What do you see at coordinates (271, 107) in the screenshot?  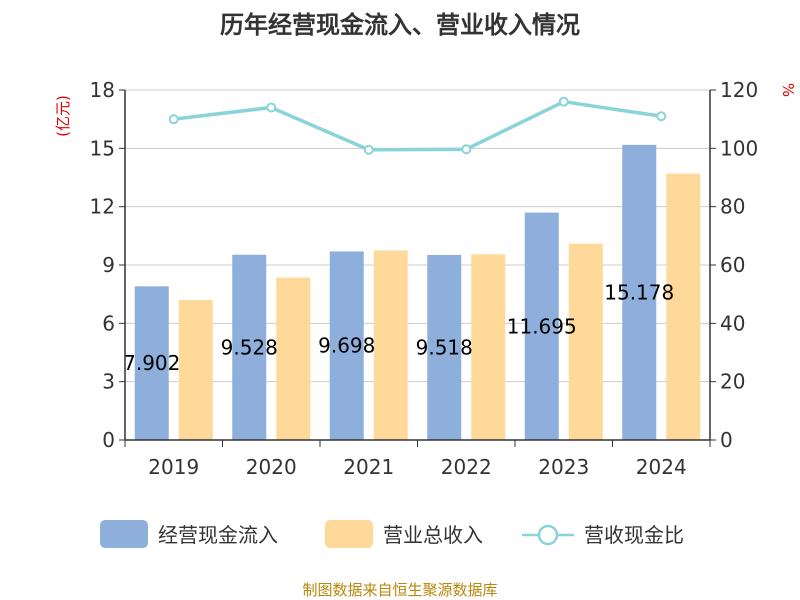 I see `ratio-point-2020` at bounding box center [271, 107].